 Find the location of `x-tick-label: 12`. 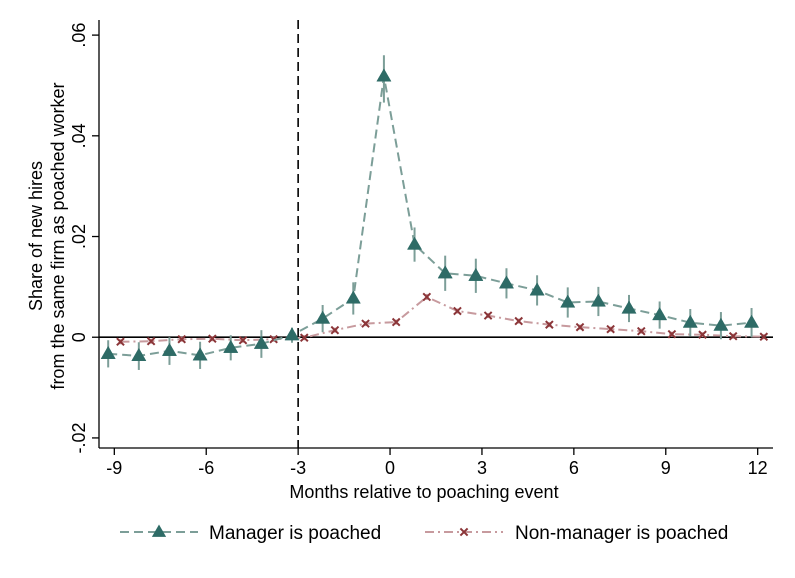

x-tick-label: 12 is located at coordinates (758, 468).